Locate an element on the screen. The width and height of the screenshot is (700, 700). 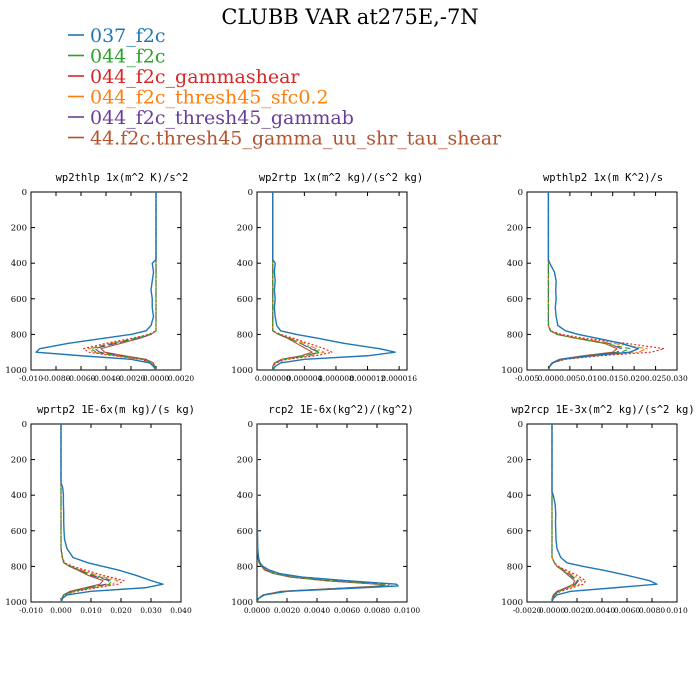
legend-label: 044_f2c is located at coordinates (128, 57).